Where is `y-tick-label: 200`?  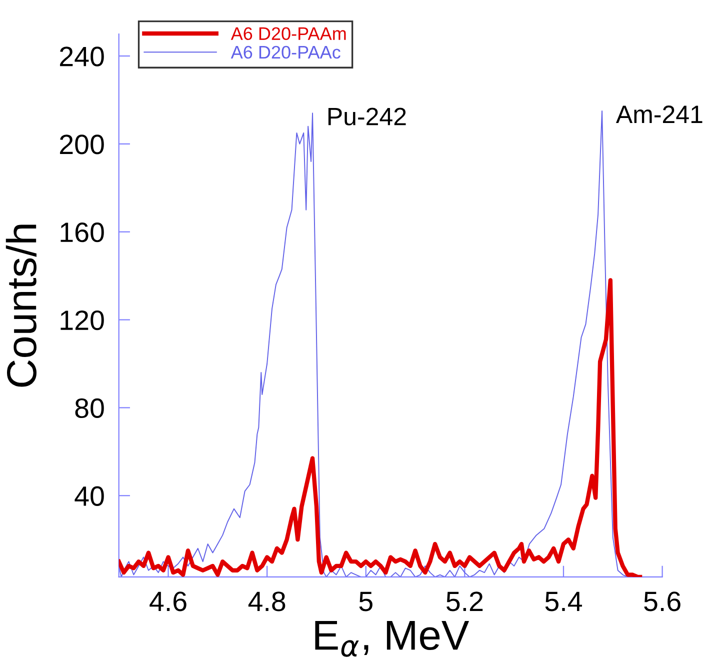 y-tick-label: 200 is located at coordinates (82, 144).